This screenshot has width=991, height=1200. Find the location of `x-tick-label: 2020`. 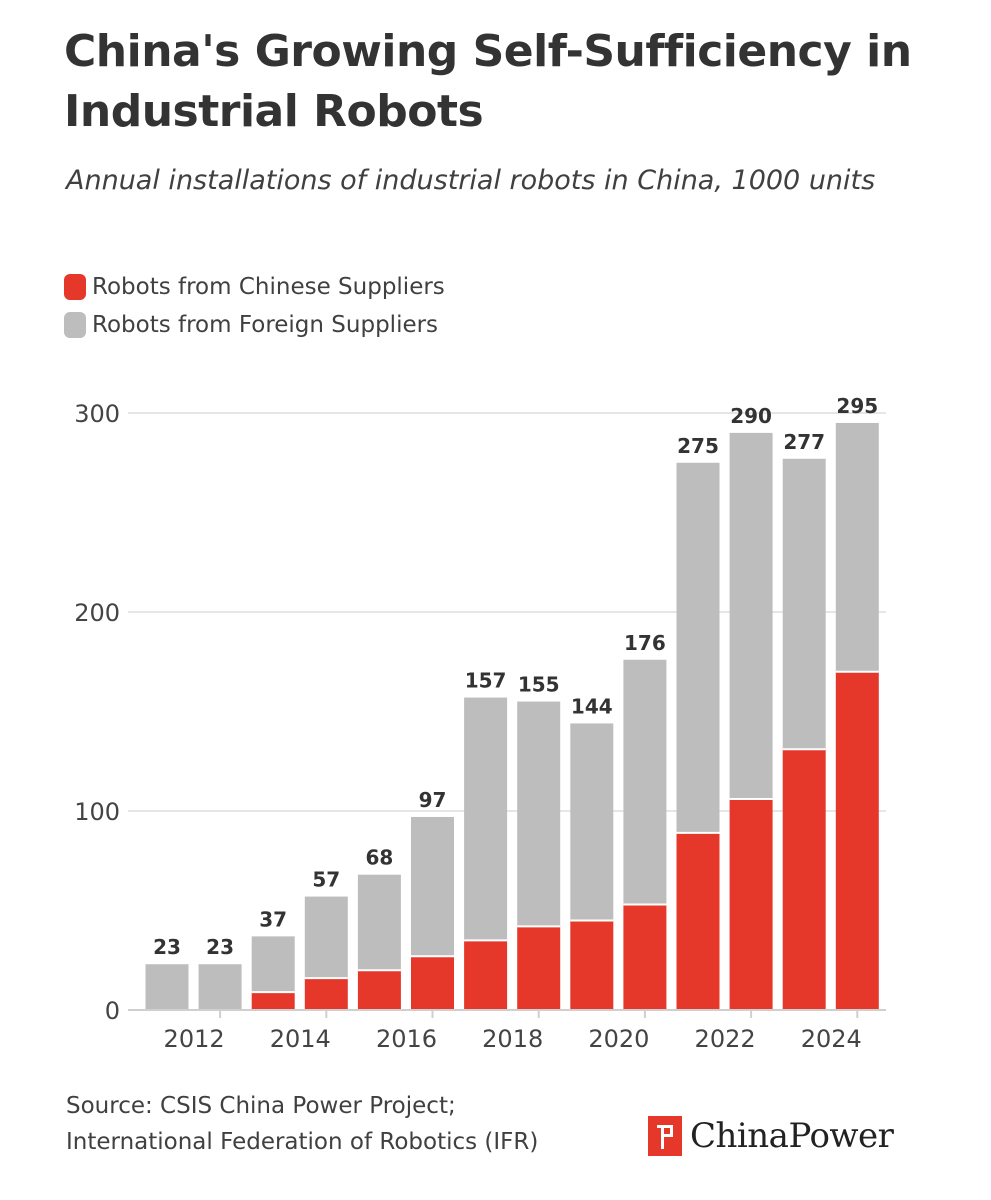

x-tick-label: 2020 is located at coordinates (618, 1039).